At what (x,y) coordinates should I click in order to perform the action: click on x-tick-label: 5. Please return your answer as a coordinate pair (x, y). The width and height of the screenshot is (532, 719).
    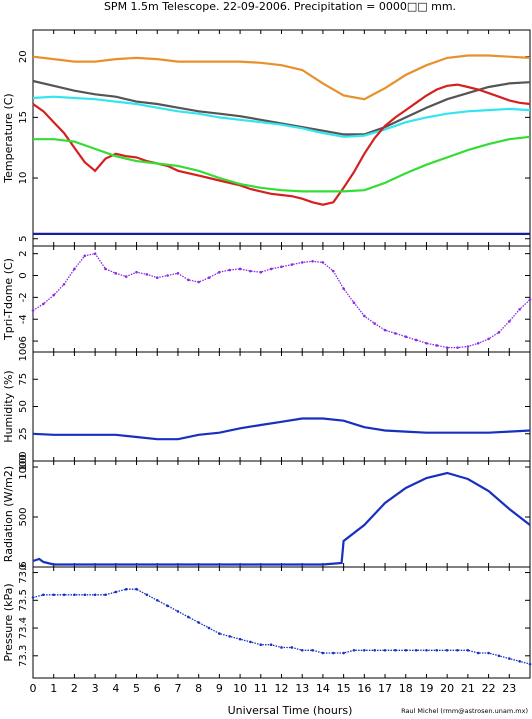
    Looking at the image, I should click on (136, 688).